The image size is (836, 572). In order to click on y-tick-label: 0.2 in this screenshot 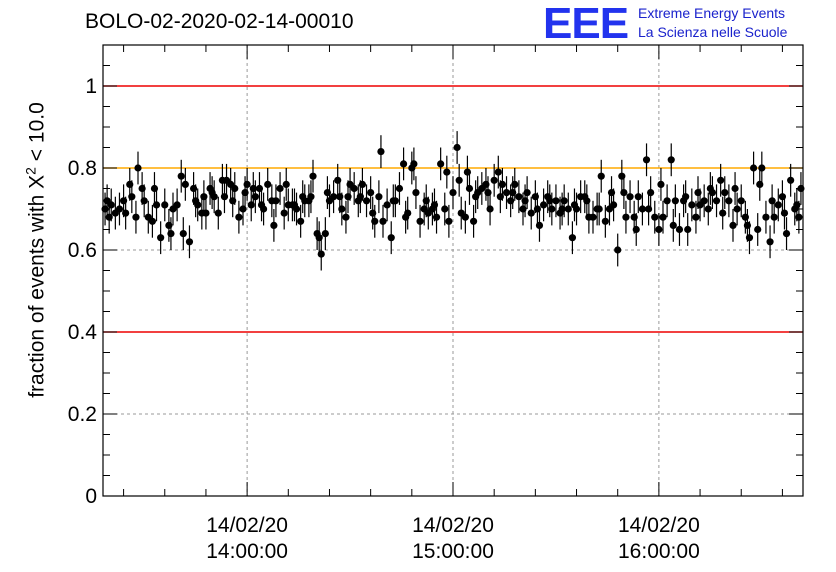, I will do `click(82, 414)`.